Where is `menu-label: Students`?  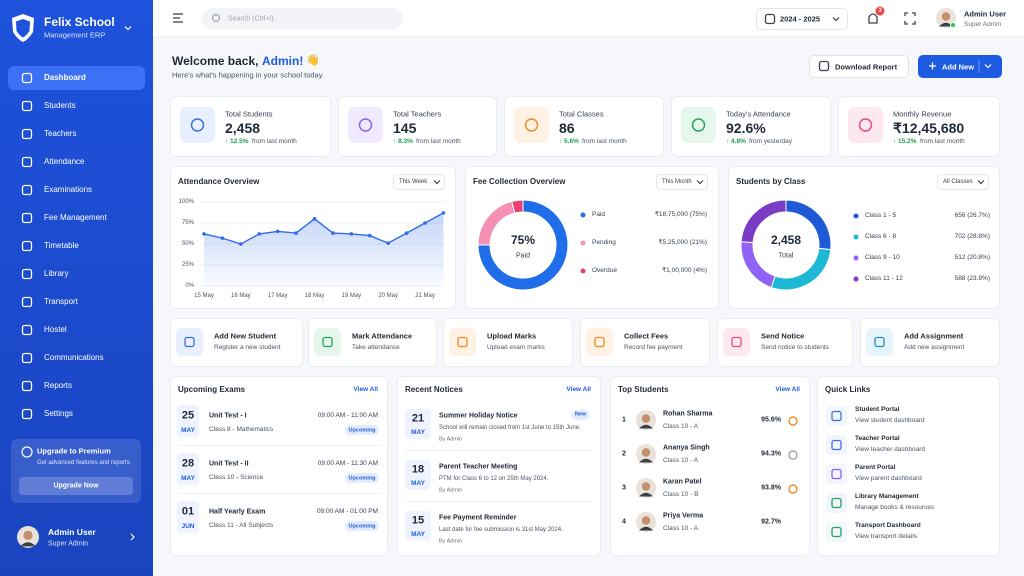
menu-label: Students is located at coordinates (60, 105).